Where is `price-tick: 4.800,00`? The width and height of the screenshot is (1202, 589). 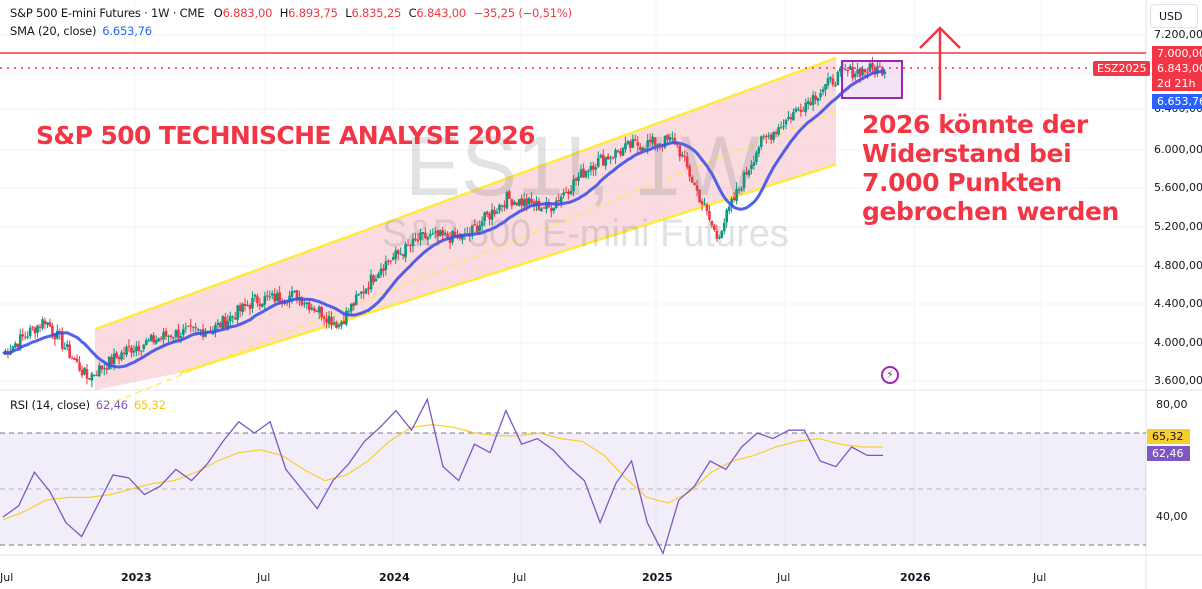
price-tick: 4.800,00 is located at coordinates (1178, 265).